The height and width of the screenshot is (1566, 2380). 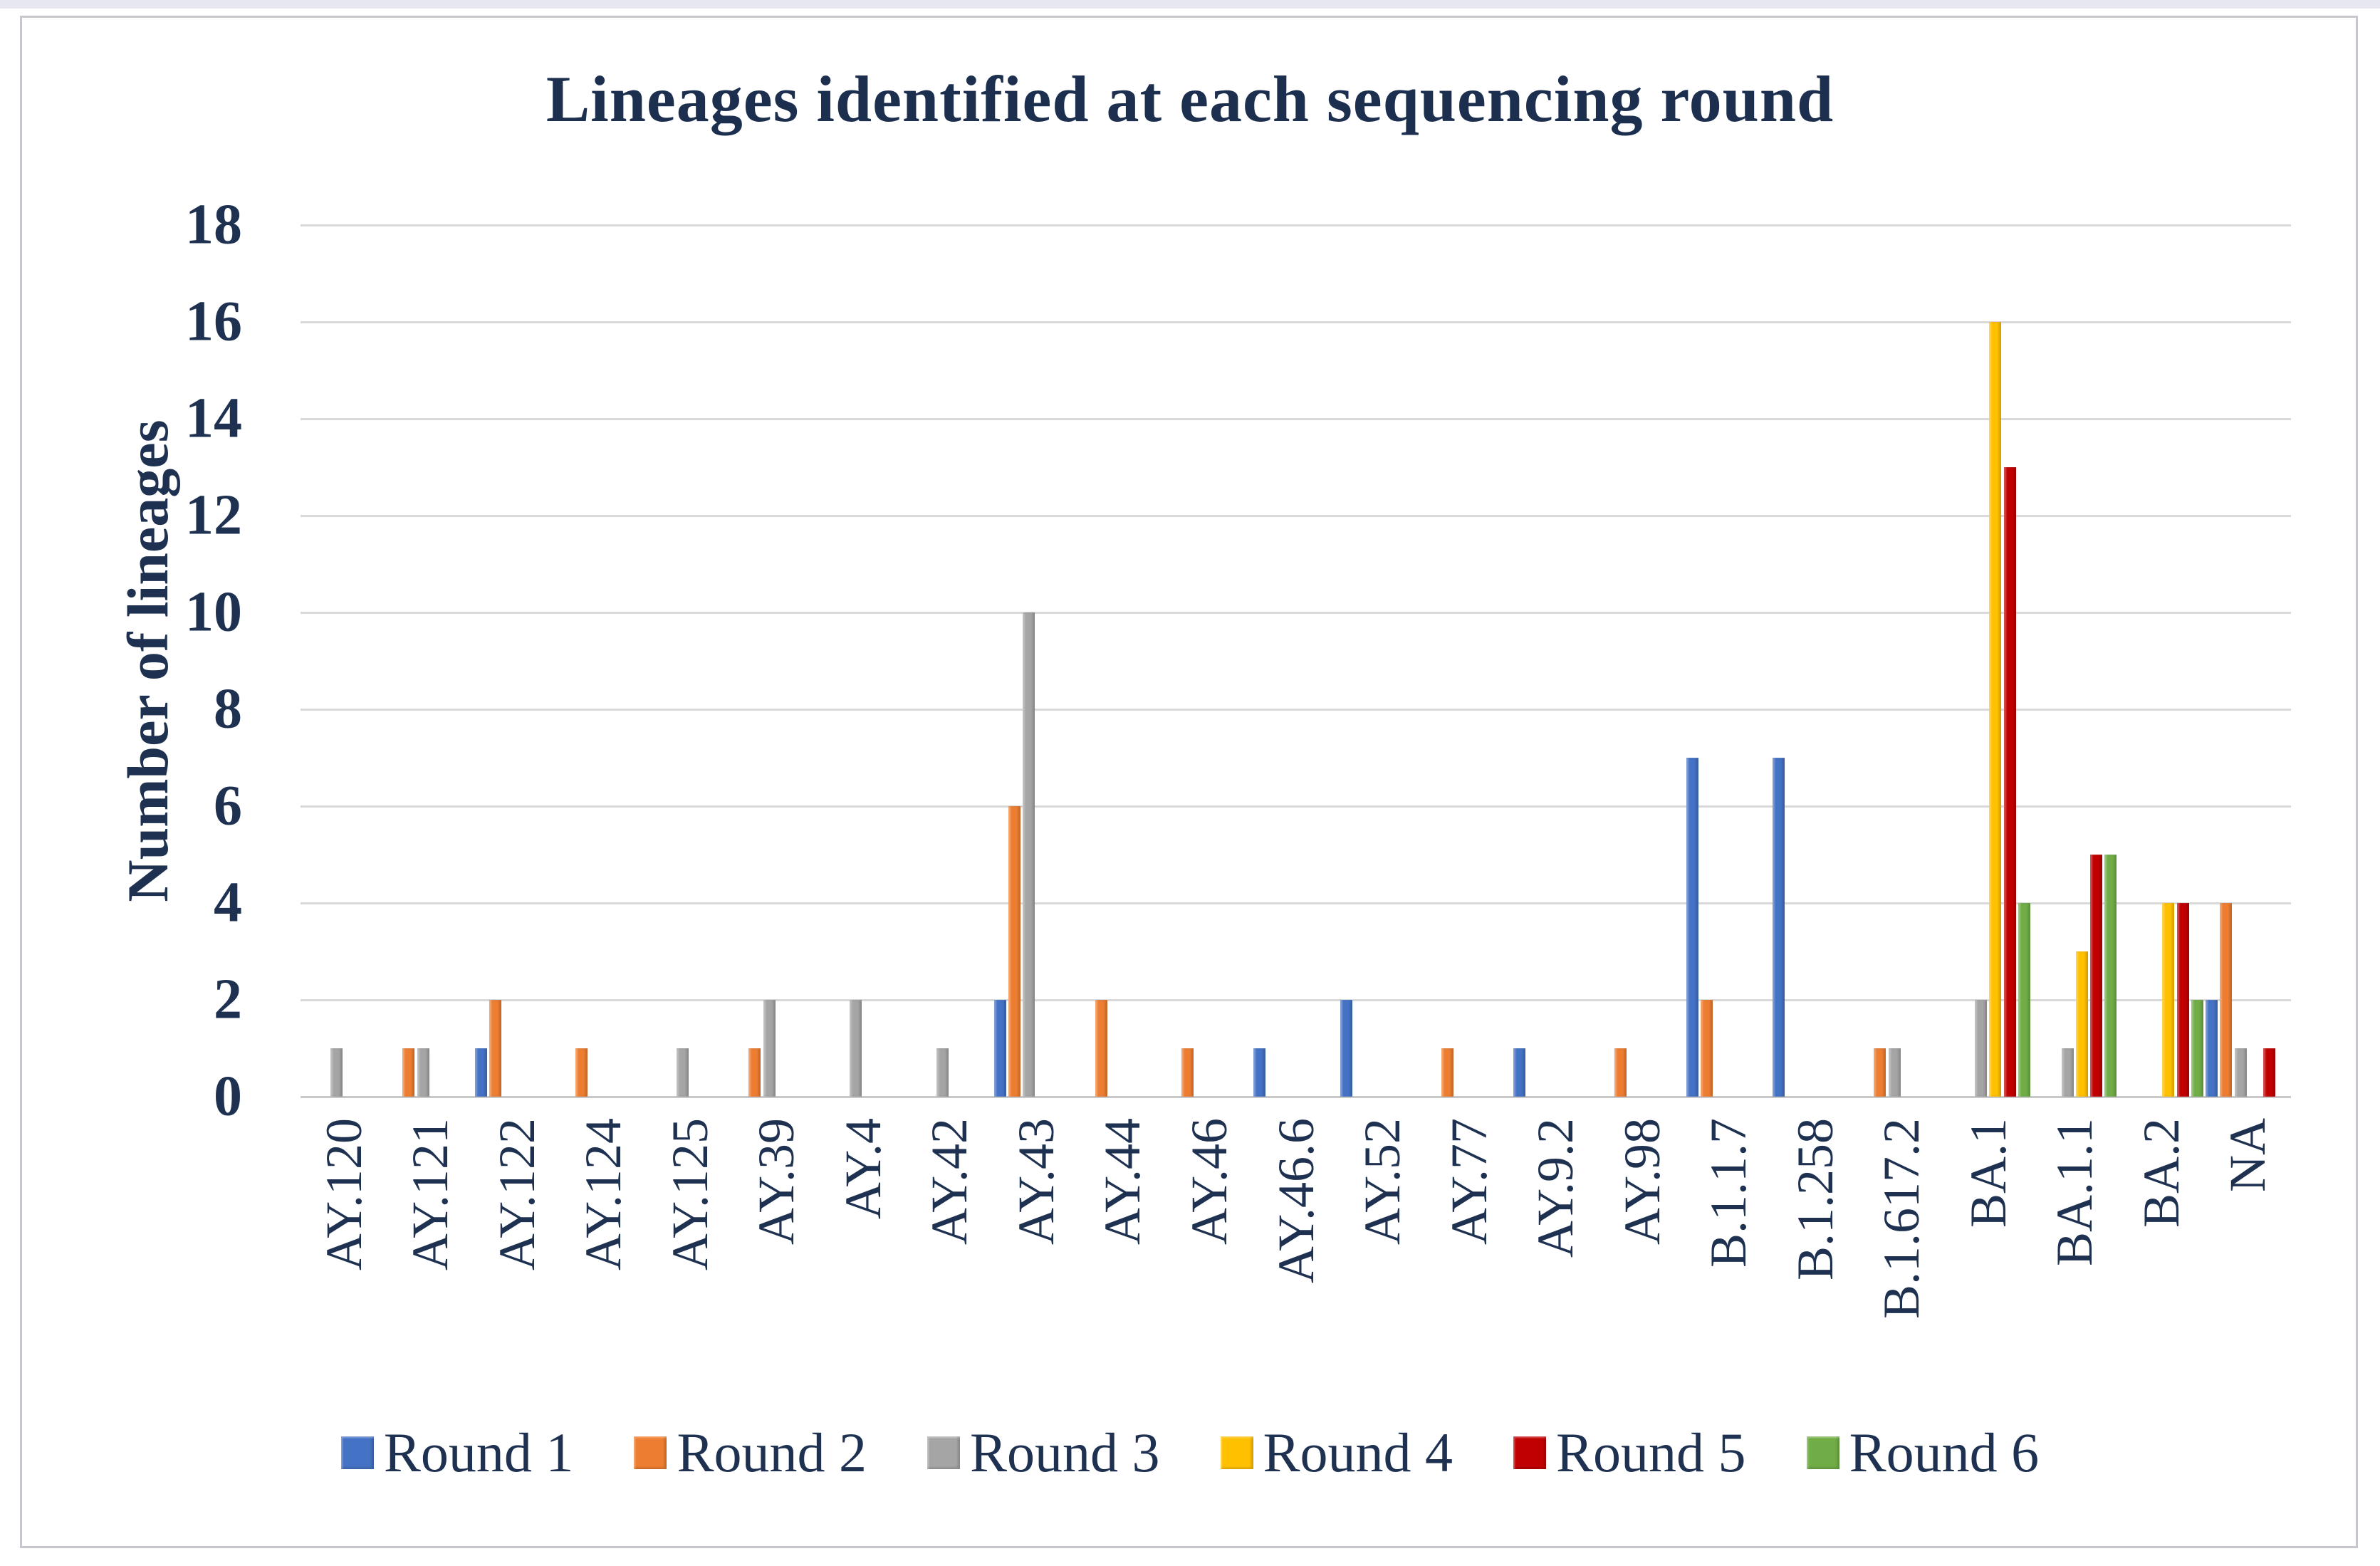 I want to click on x-category-label: AY.43, so click(x=1036, y=1182).